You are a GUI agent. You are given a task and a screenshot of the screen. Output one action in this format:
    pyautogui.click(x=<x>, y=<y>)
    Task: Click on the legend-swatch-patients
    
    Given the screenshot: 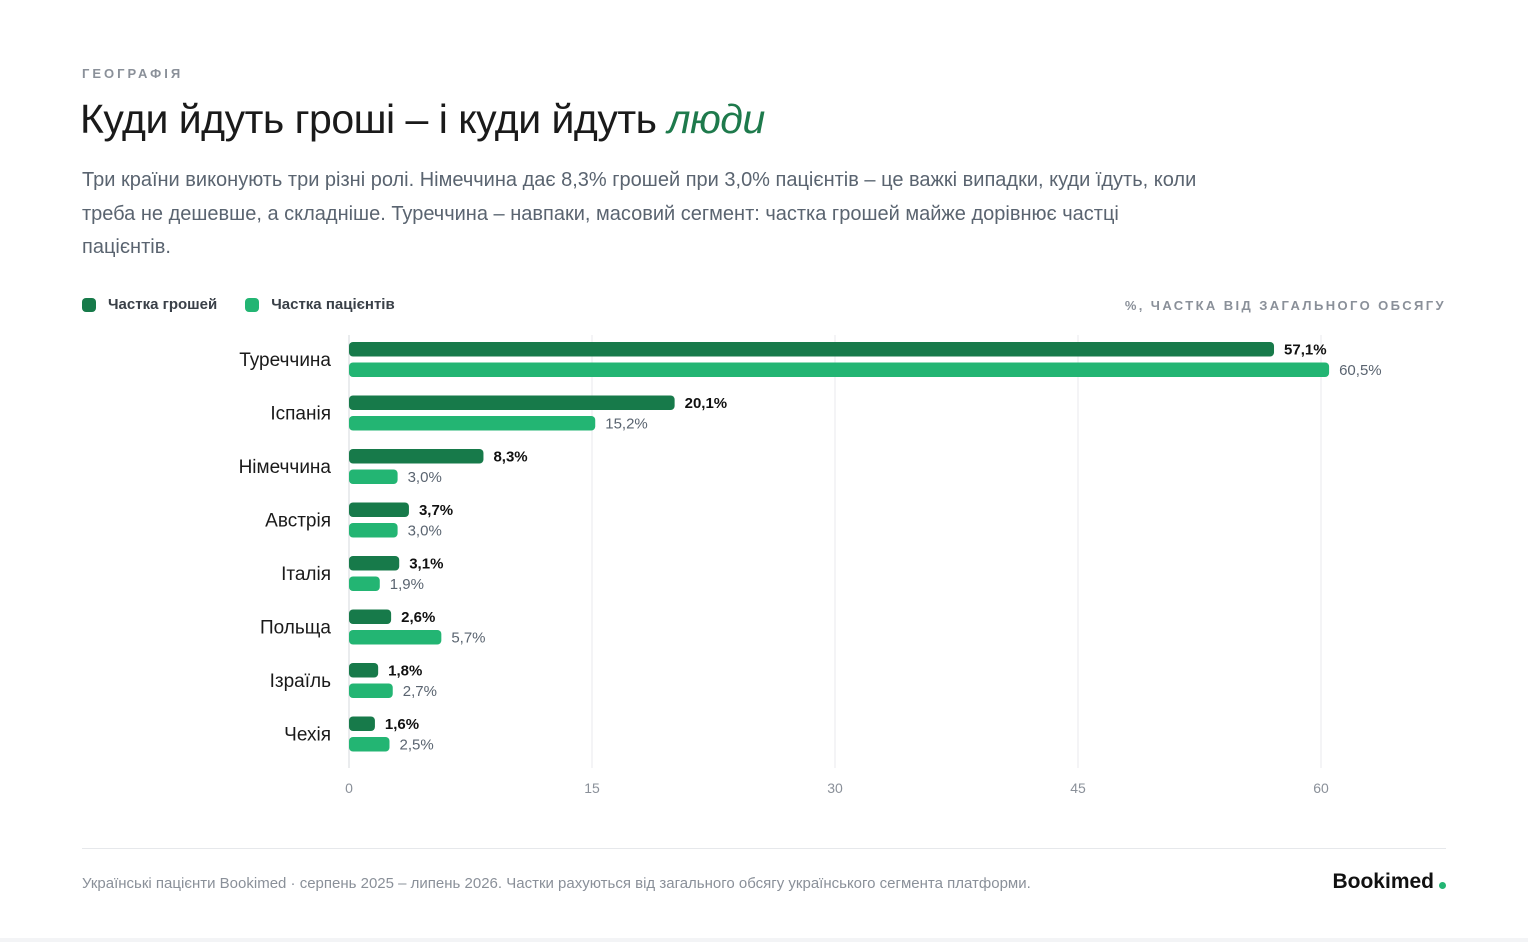 What is the action you would take?
    pyautogui.click(x=252, y=304)
    